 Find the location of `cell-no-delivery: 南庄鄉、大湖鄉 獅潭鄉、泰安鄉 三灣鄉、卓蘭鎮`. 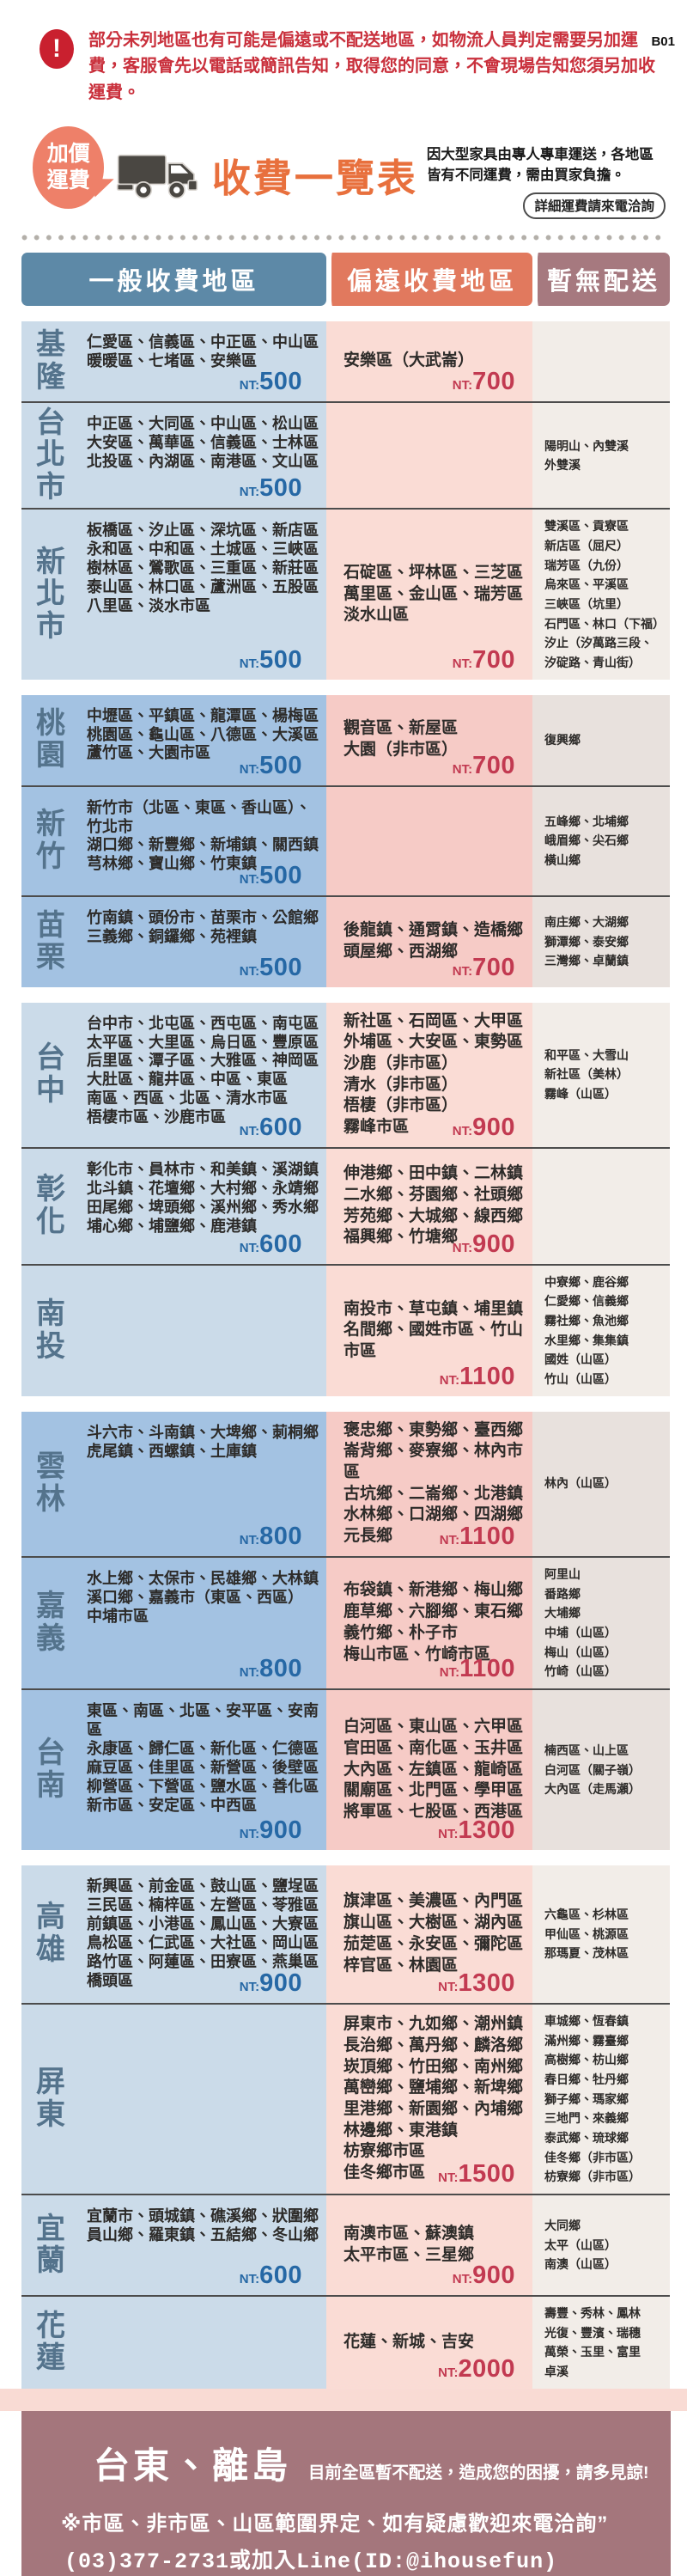

cell-no-delivery: 南庄鄉、大湖鄉 獅潭鄉、泰安鄉 三灣鄉、卓蘭鎮 is located at coordinates (601, 941).